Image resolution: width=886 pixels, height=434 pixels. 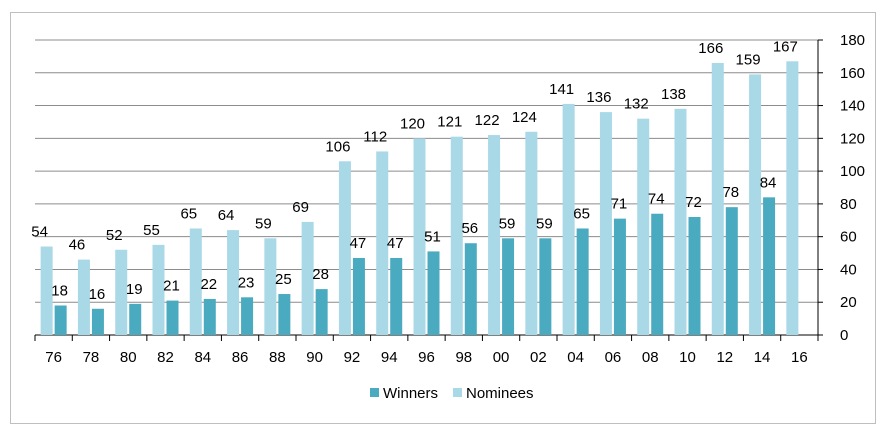 What do you see at coordinates (748, 59) in the screenshot?
I see `nominees-data-label: 159` at bounding box center [748, 59].